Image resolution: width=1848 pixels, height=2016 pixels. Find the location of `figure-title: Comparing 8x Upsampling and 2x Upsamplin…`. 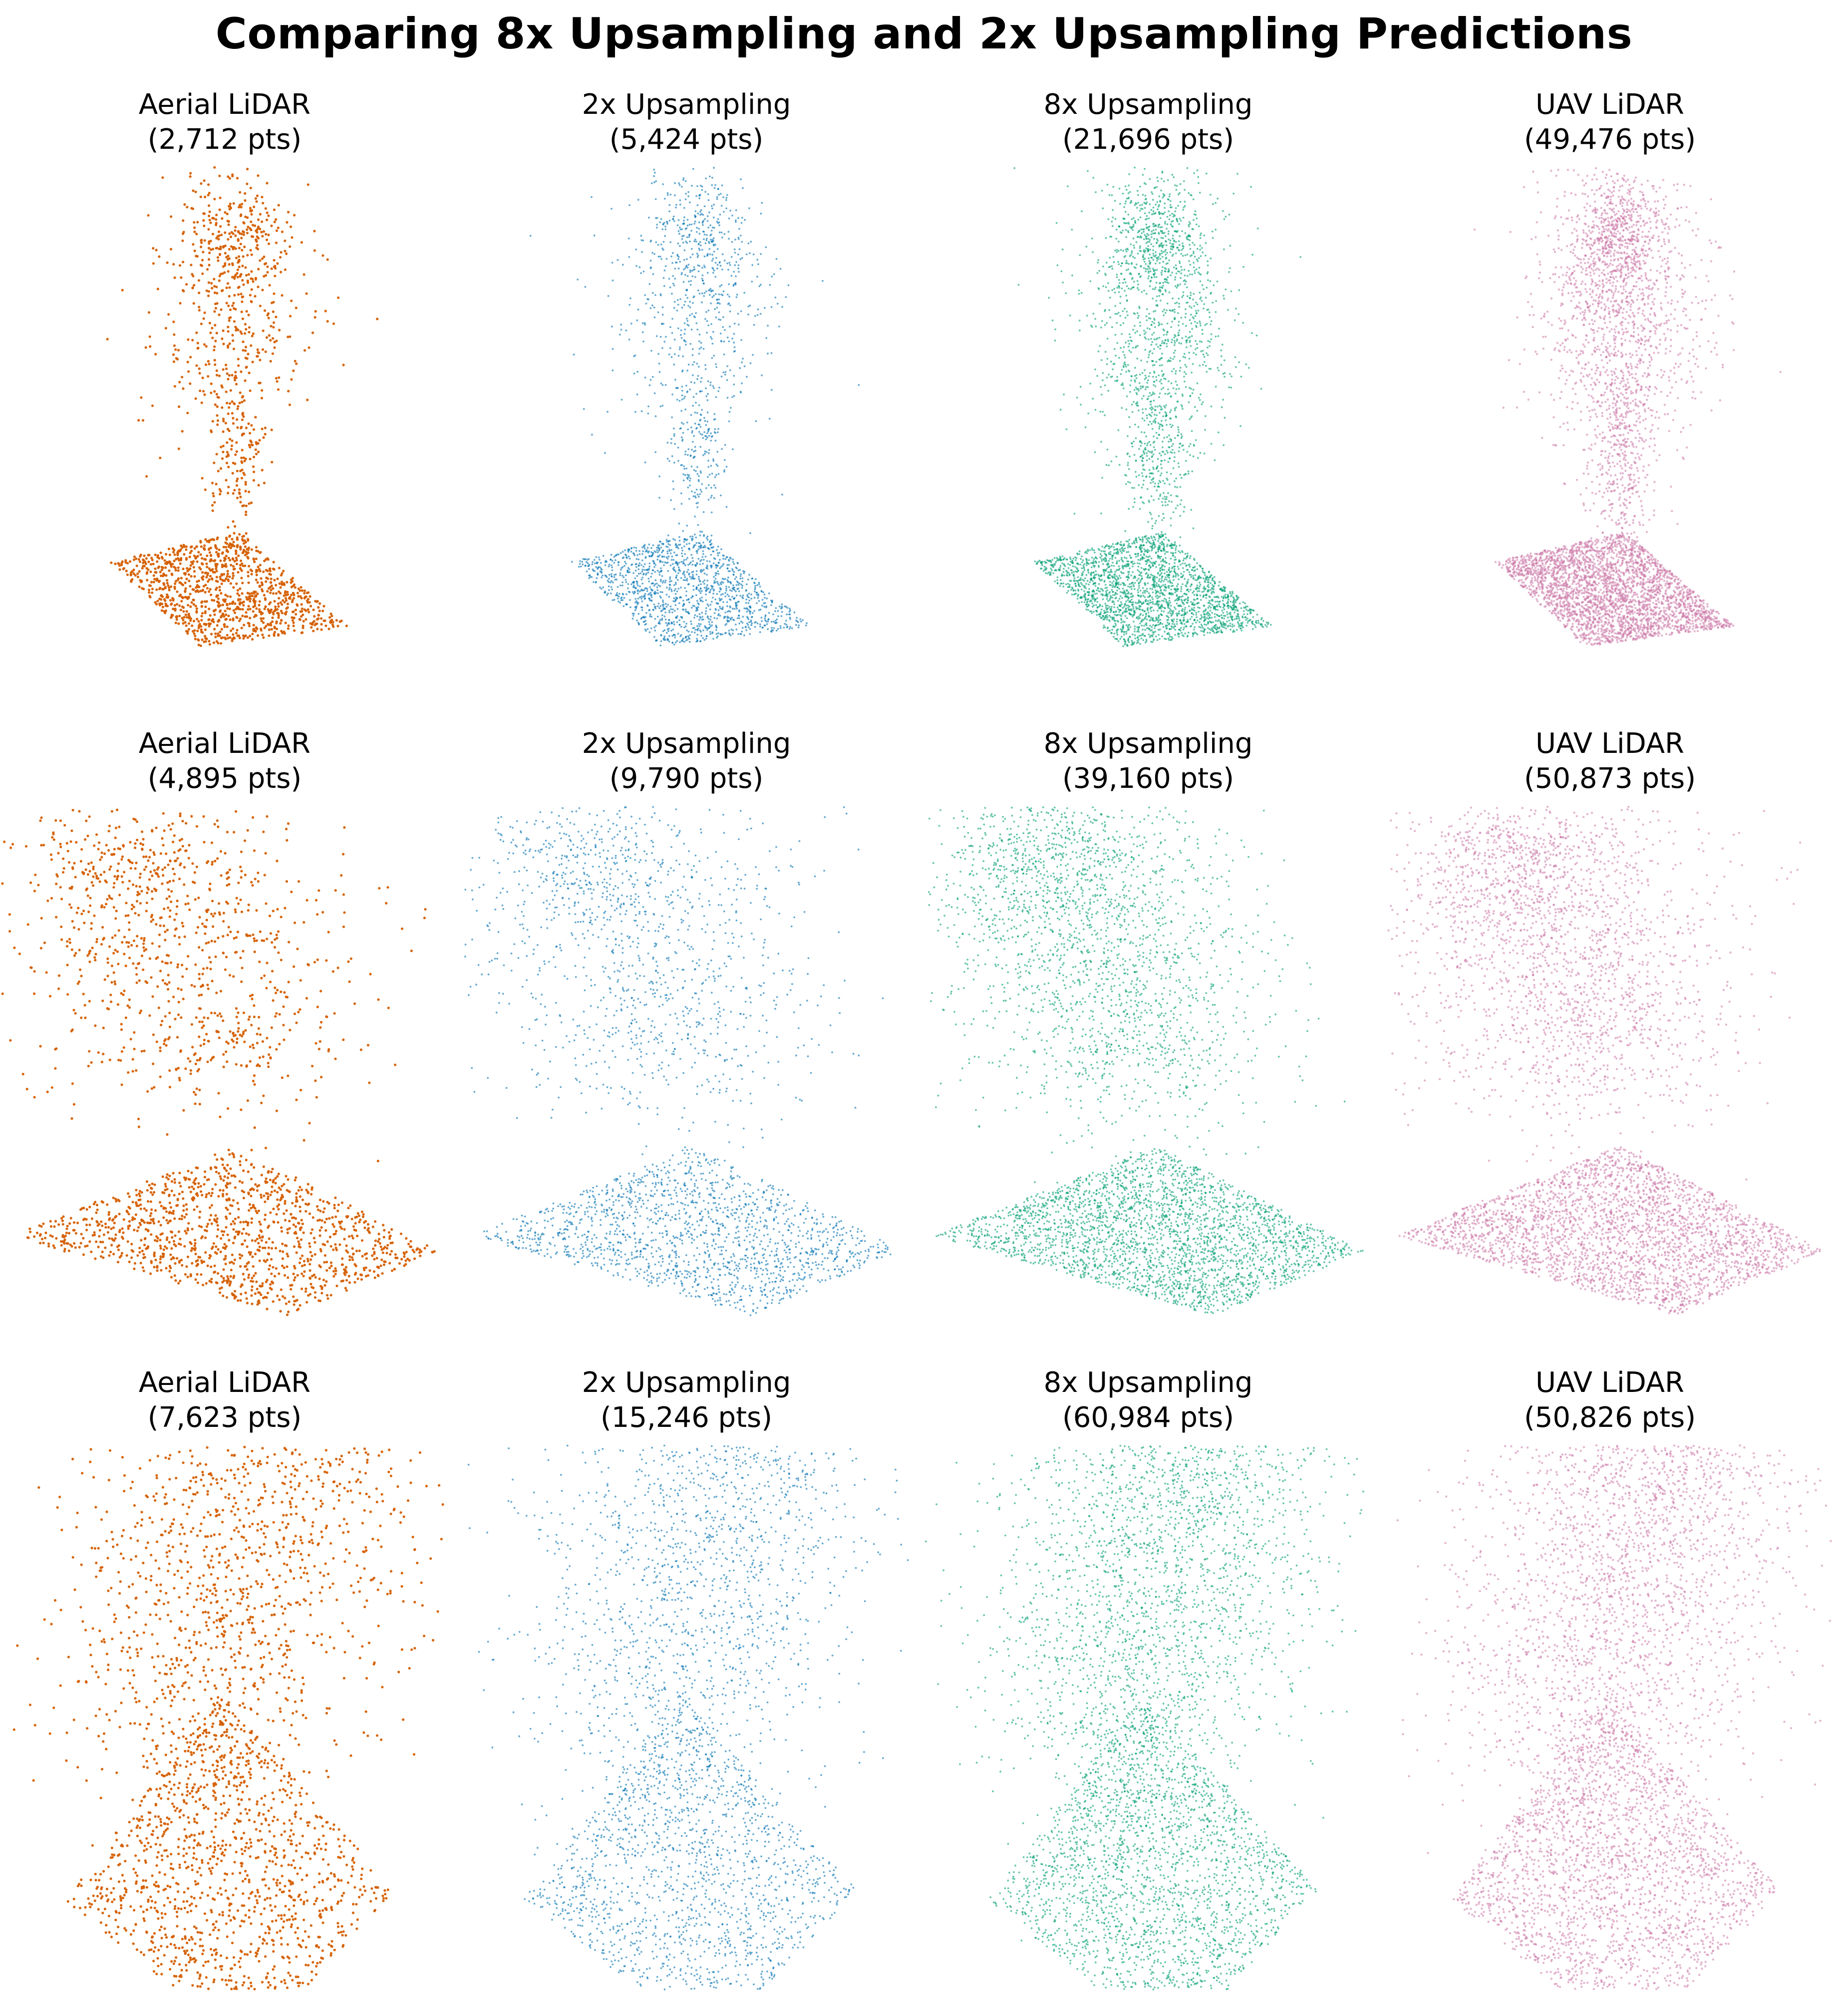

figure-title: Comparing 8x Upsampling and 2x Upsamplin… is located at coordinates (924, 34).